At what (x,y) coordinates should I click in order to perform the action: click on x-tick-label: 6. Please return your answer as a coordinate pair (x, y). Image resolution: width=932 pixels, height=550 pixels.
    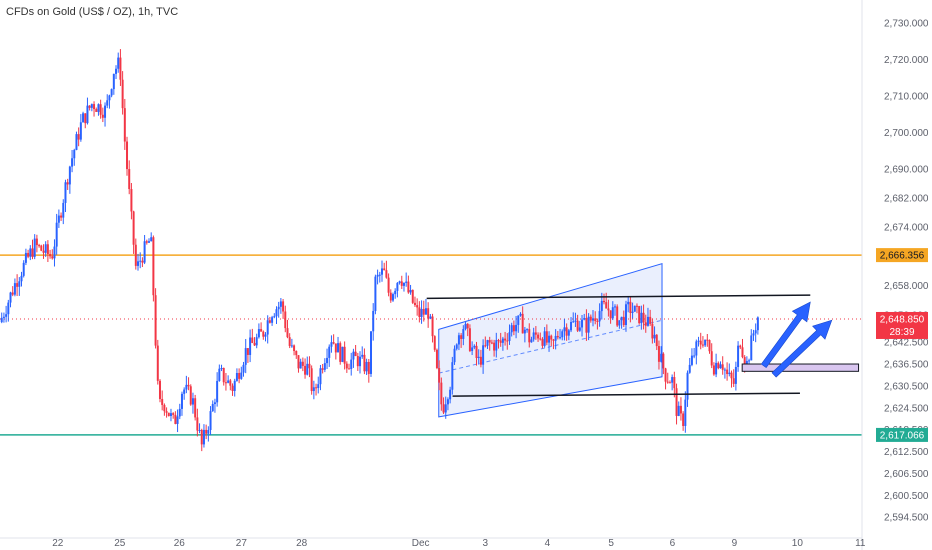
    Looking at the image, I should click on (673, 543).